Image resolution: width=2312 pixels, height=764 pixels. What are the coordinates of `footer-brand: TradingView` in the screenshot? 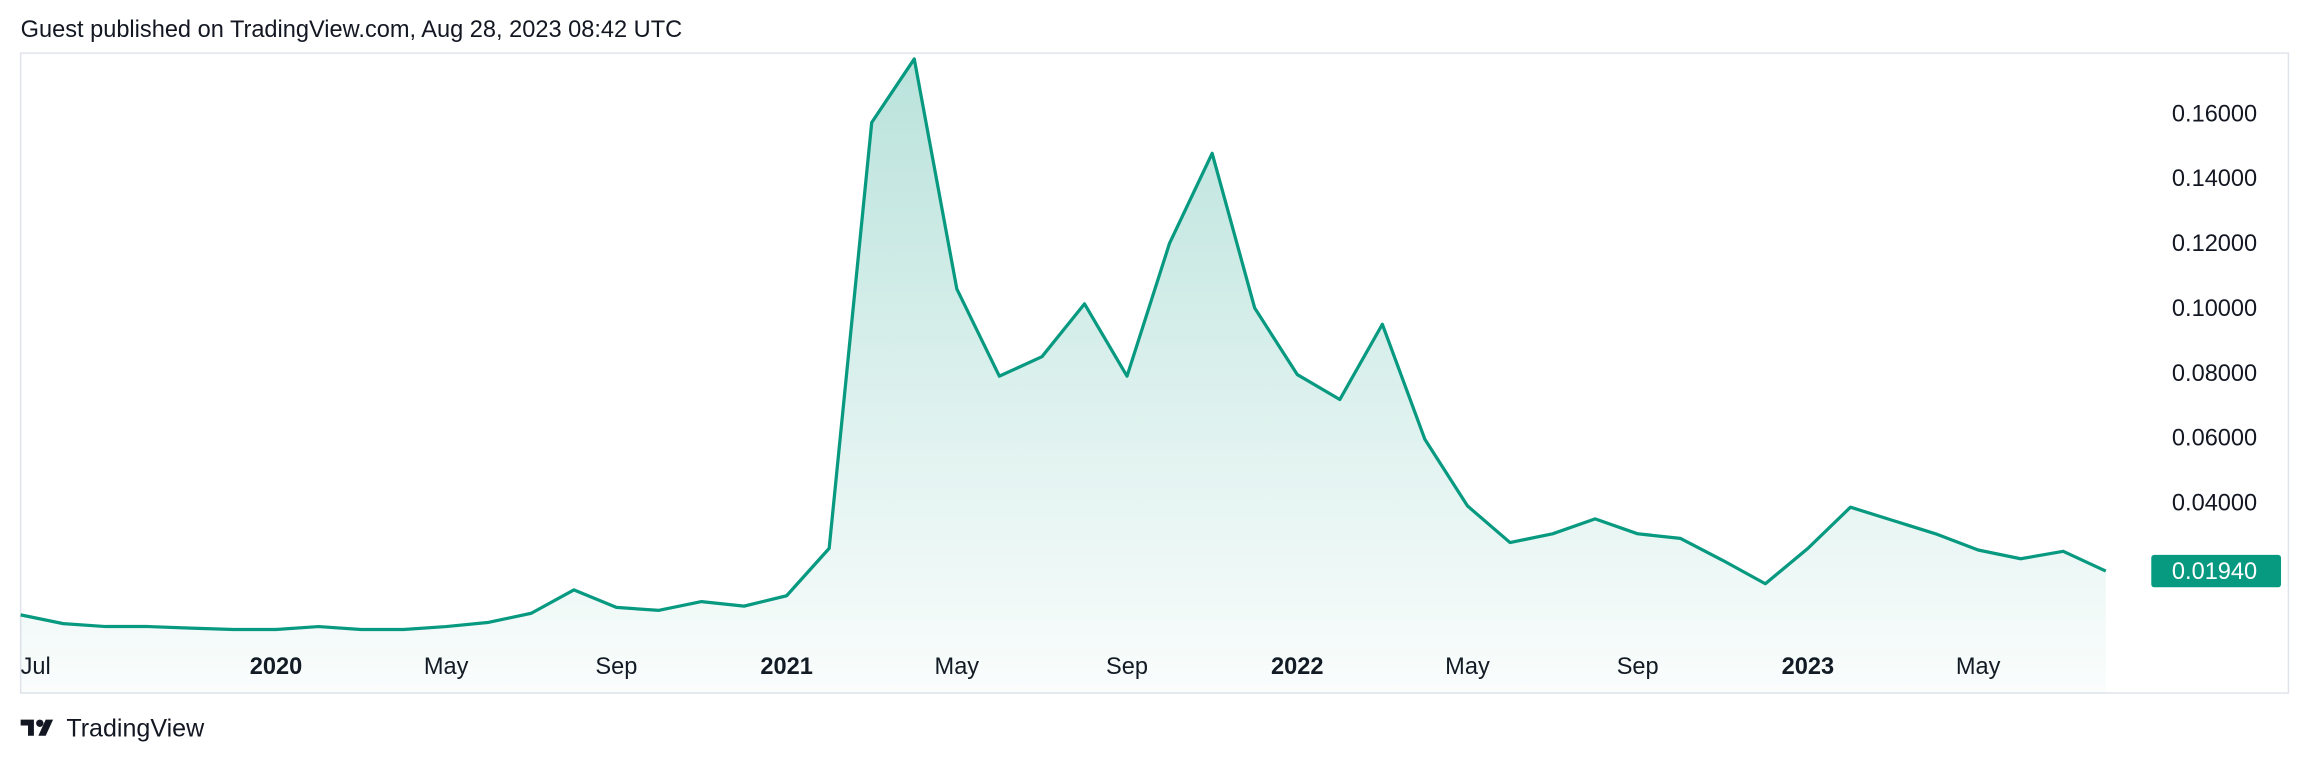 It's located at (135, 729).